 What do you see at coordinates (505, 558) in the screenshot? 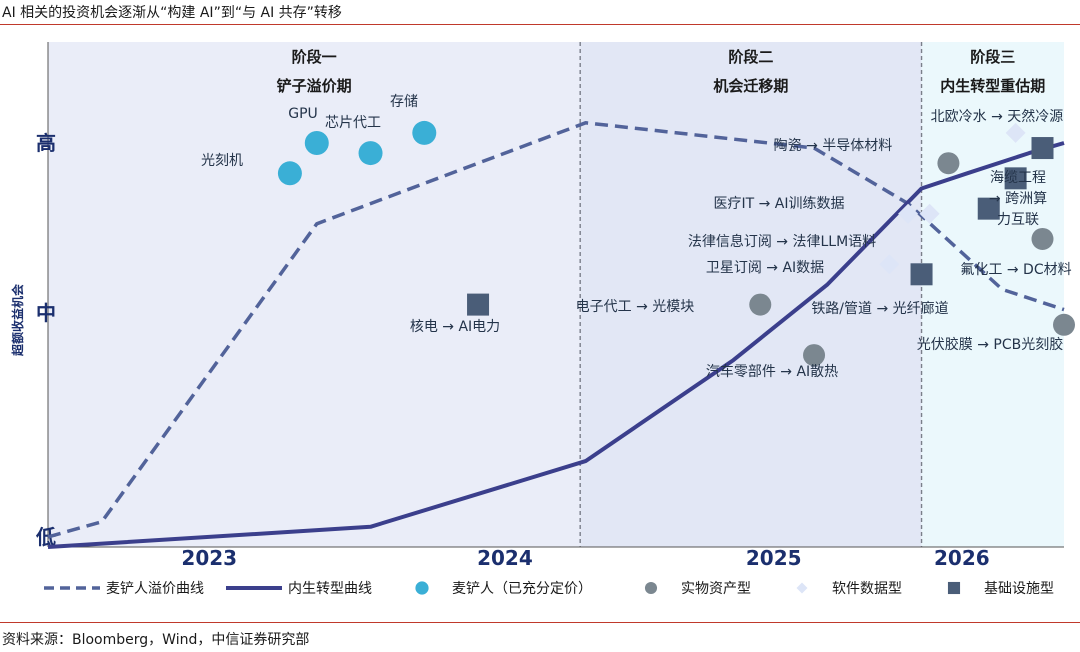
I see `x-tick-label: 2024` at bounding box center [505, 558].